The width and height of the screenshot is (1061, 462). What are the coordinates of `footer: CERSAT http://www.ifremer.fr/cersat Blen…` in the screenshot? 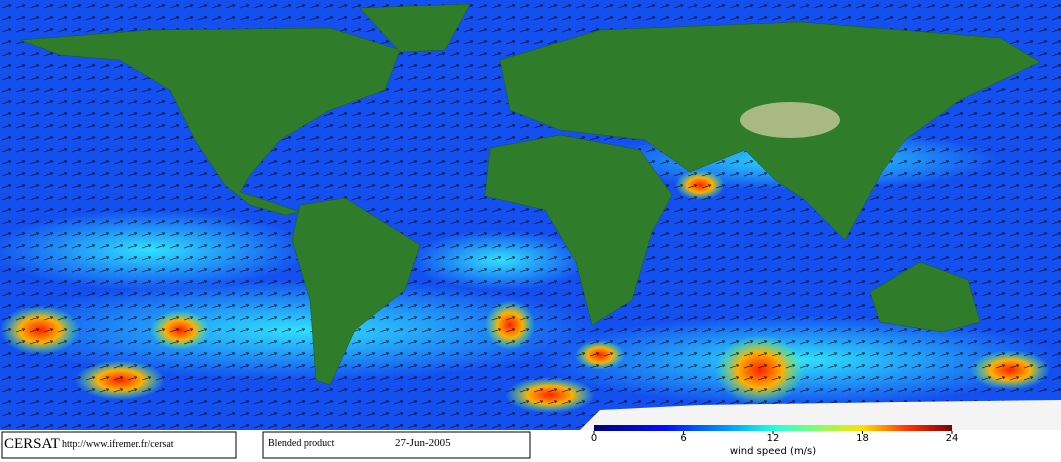 It's located at (476, 442).